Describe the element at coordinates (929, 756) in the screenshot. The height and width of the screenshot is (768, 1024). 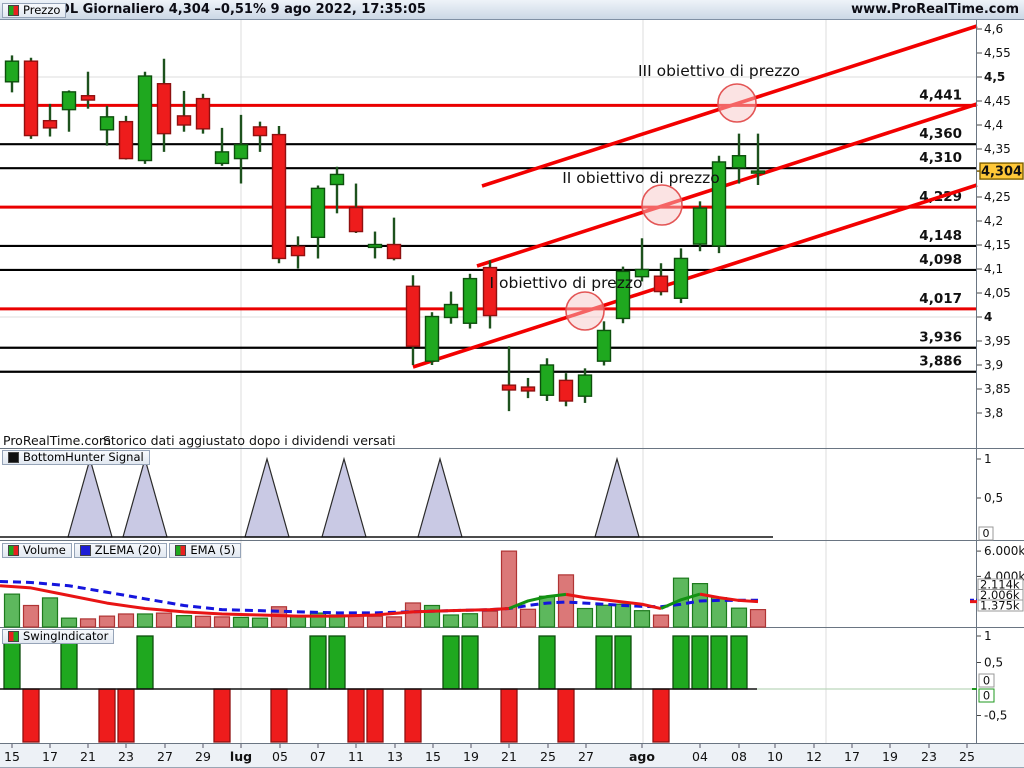
I see `x-tick-label: 23` at that location.